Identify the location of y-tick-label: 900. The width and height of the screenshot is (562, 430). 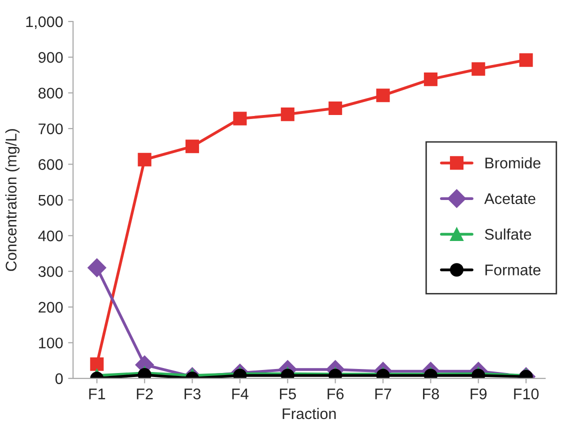
(50, 57).